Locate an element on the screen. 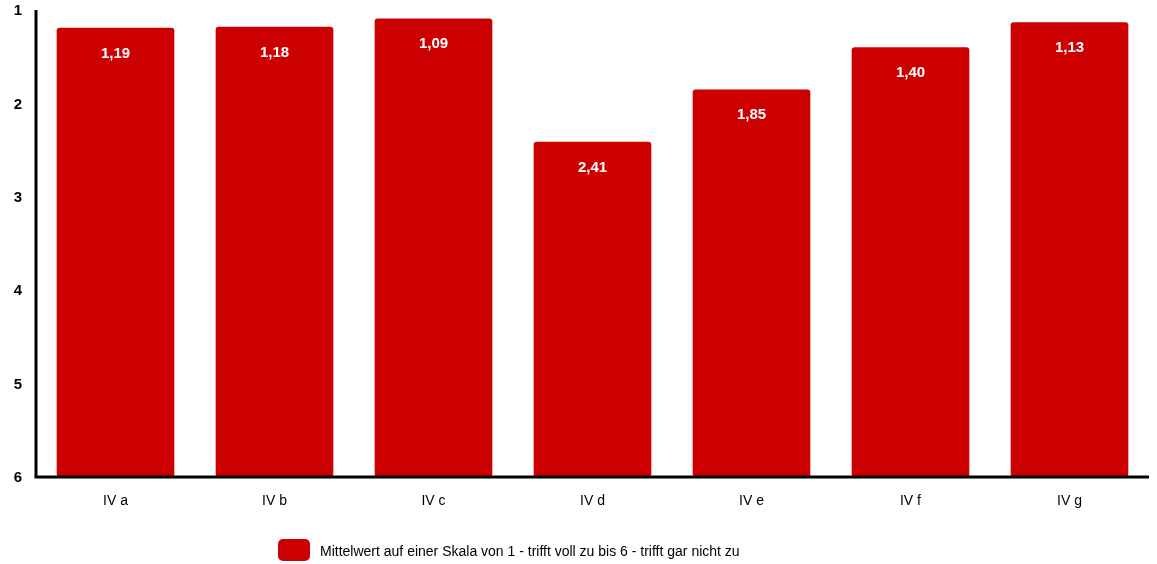 The image size is (1157, 564). data-label: 1,09 is located at coordinates (433, 43).